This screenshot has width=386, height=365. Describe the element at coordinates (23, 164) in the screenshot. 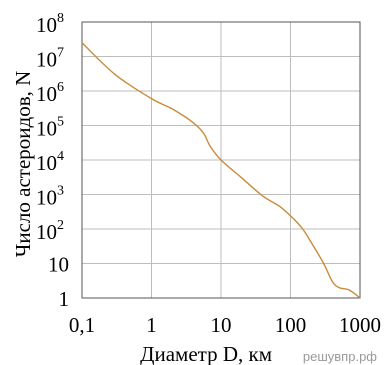

I see `y-axis-title: Число астероидов, N` at that location.